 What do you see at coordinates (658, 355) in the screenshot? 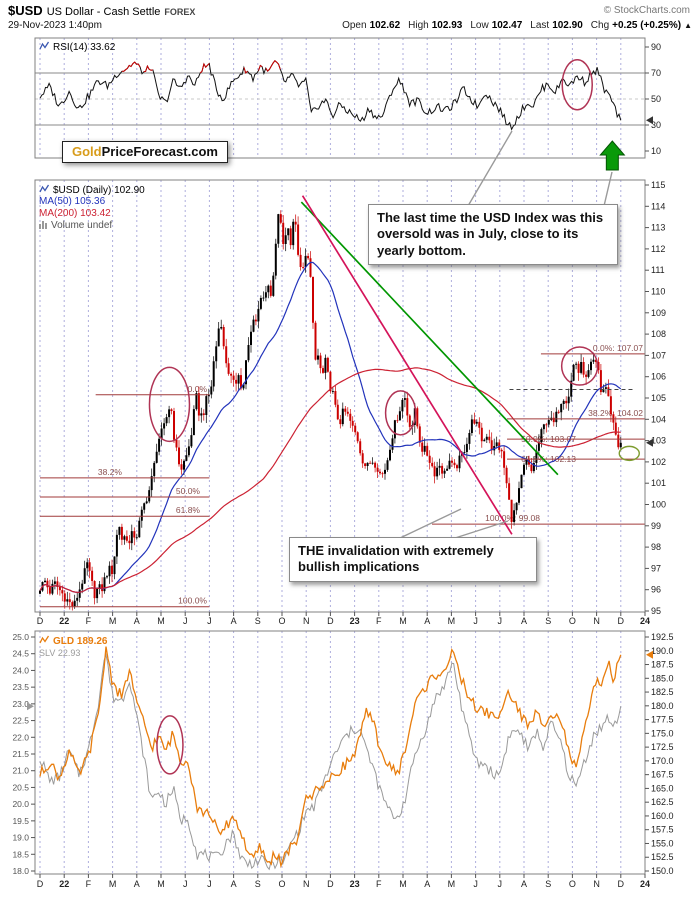
I see `svg-text: 107` at bounding box center [658, 355].